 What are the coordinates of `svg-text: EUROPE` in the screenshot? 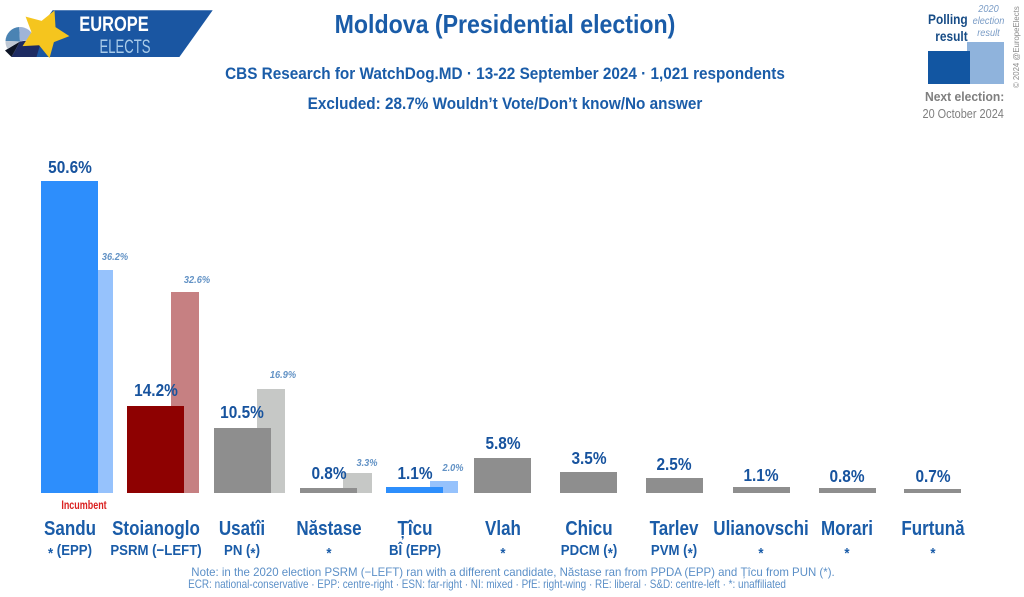 It's located at (114, 24).